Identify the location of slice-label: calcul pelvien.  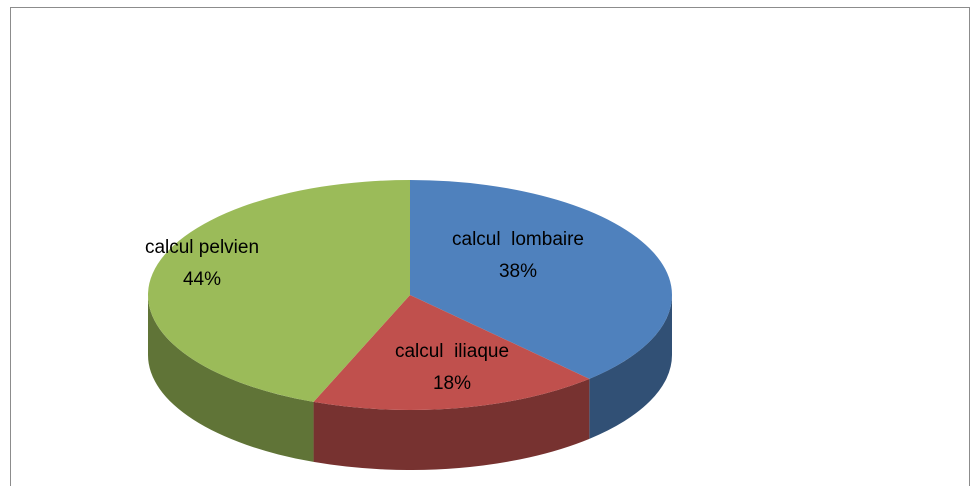
(202, 247).